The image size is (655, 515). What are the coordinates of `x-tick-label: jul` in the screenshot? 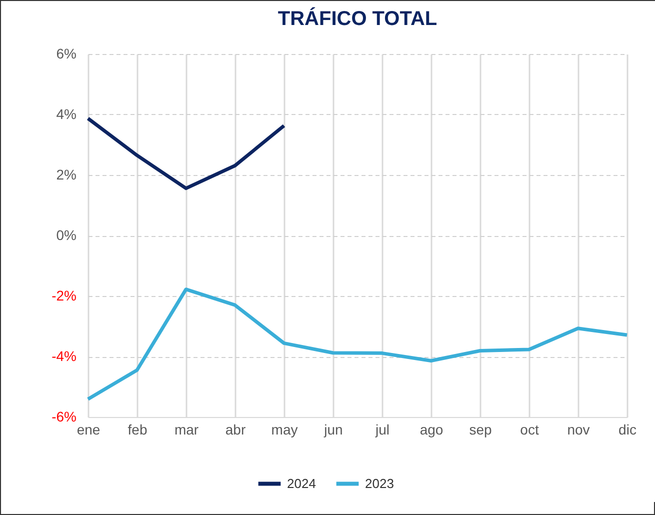 It's located at (382, 430).